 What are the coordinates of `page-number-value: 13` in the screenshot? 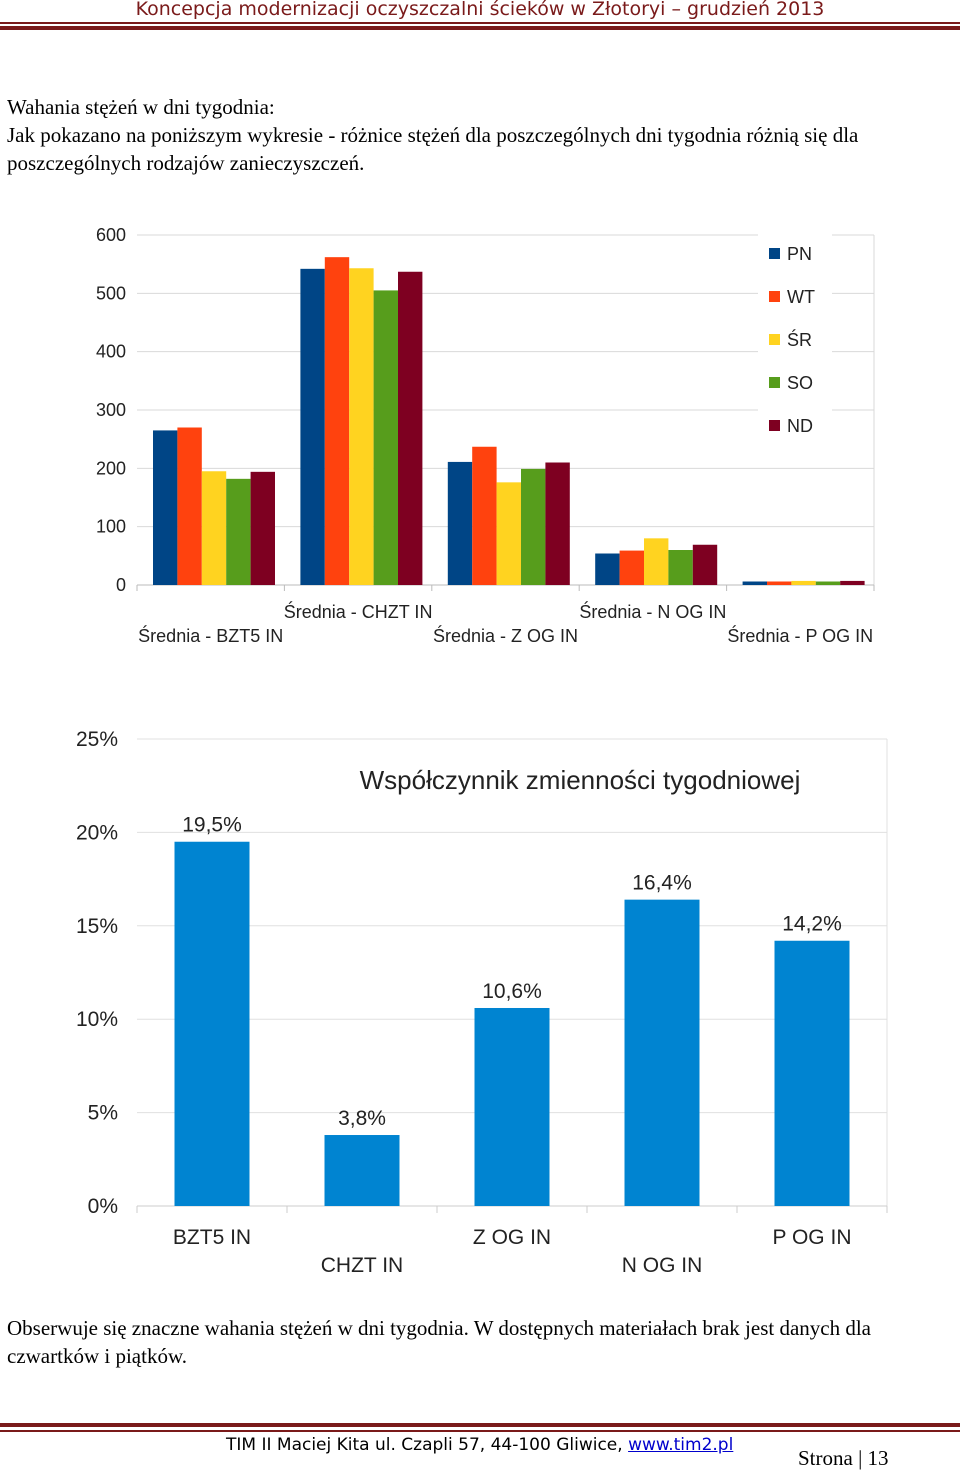 It's located at (878, 1458).